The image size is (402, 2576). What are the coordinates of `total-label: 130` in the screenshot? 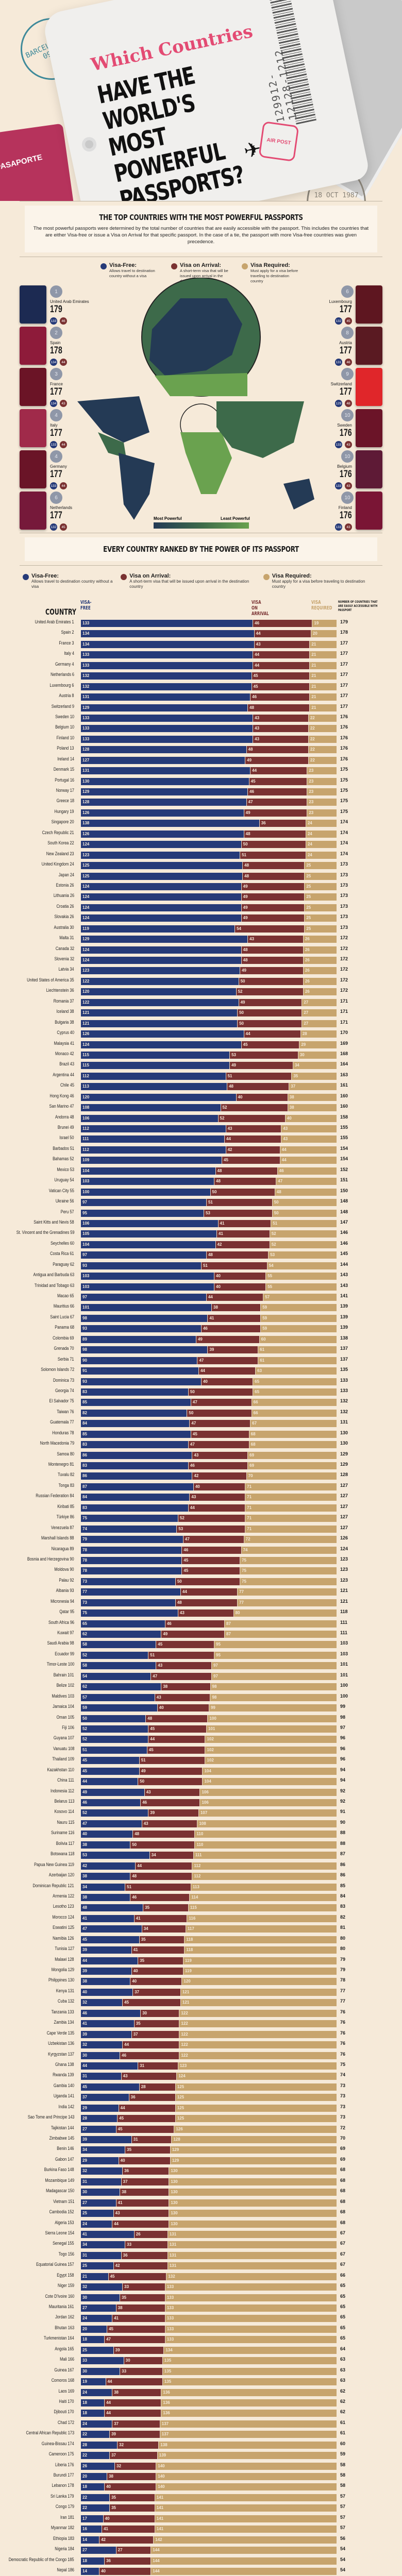 It's located at (344, 1432).